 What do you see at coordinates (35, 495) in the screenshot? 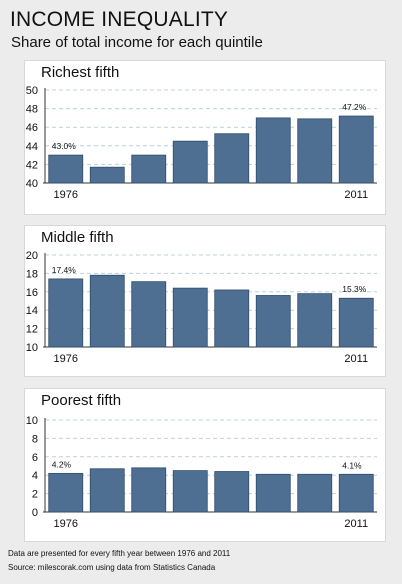
I see `y-tick-label: 2` at bounding box center [35, 495].